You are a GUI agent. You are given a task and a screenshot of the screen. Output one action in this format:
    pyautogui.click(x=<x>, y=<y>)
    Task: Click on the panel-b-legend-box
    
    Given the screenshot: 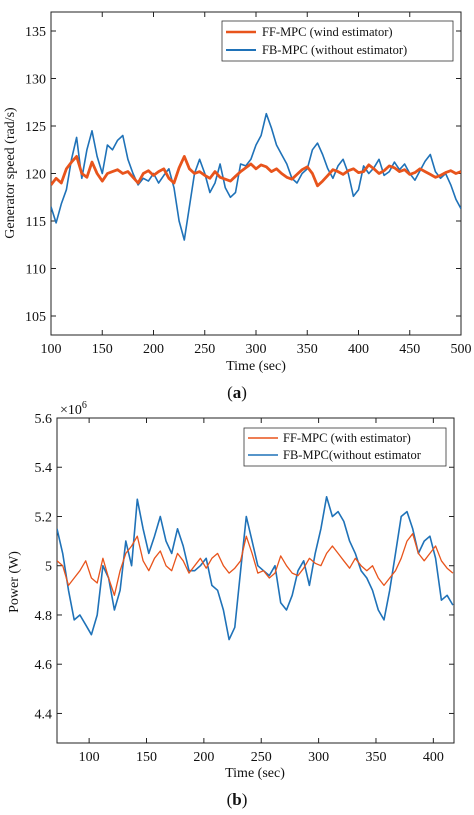 What is the action you would take?
    pyautogui.click(x=345, y=447)
    